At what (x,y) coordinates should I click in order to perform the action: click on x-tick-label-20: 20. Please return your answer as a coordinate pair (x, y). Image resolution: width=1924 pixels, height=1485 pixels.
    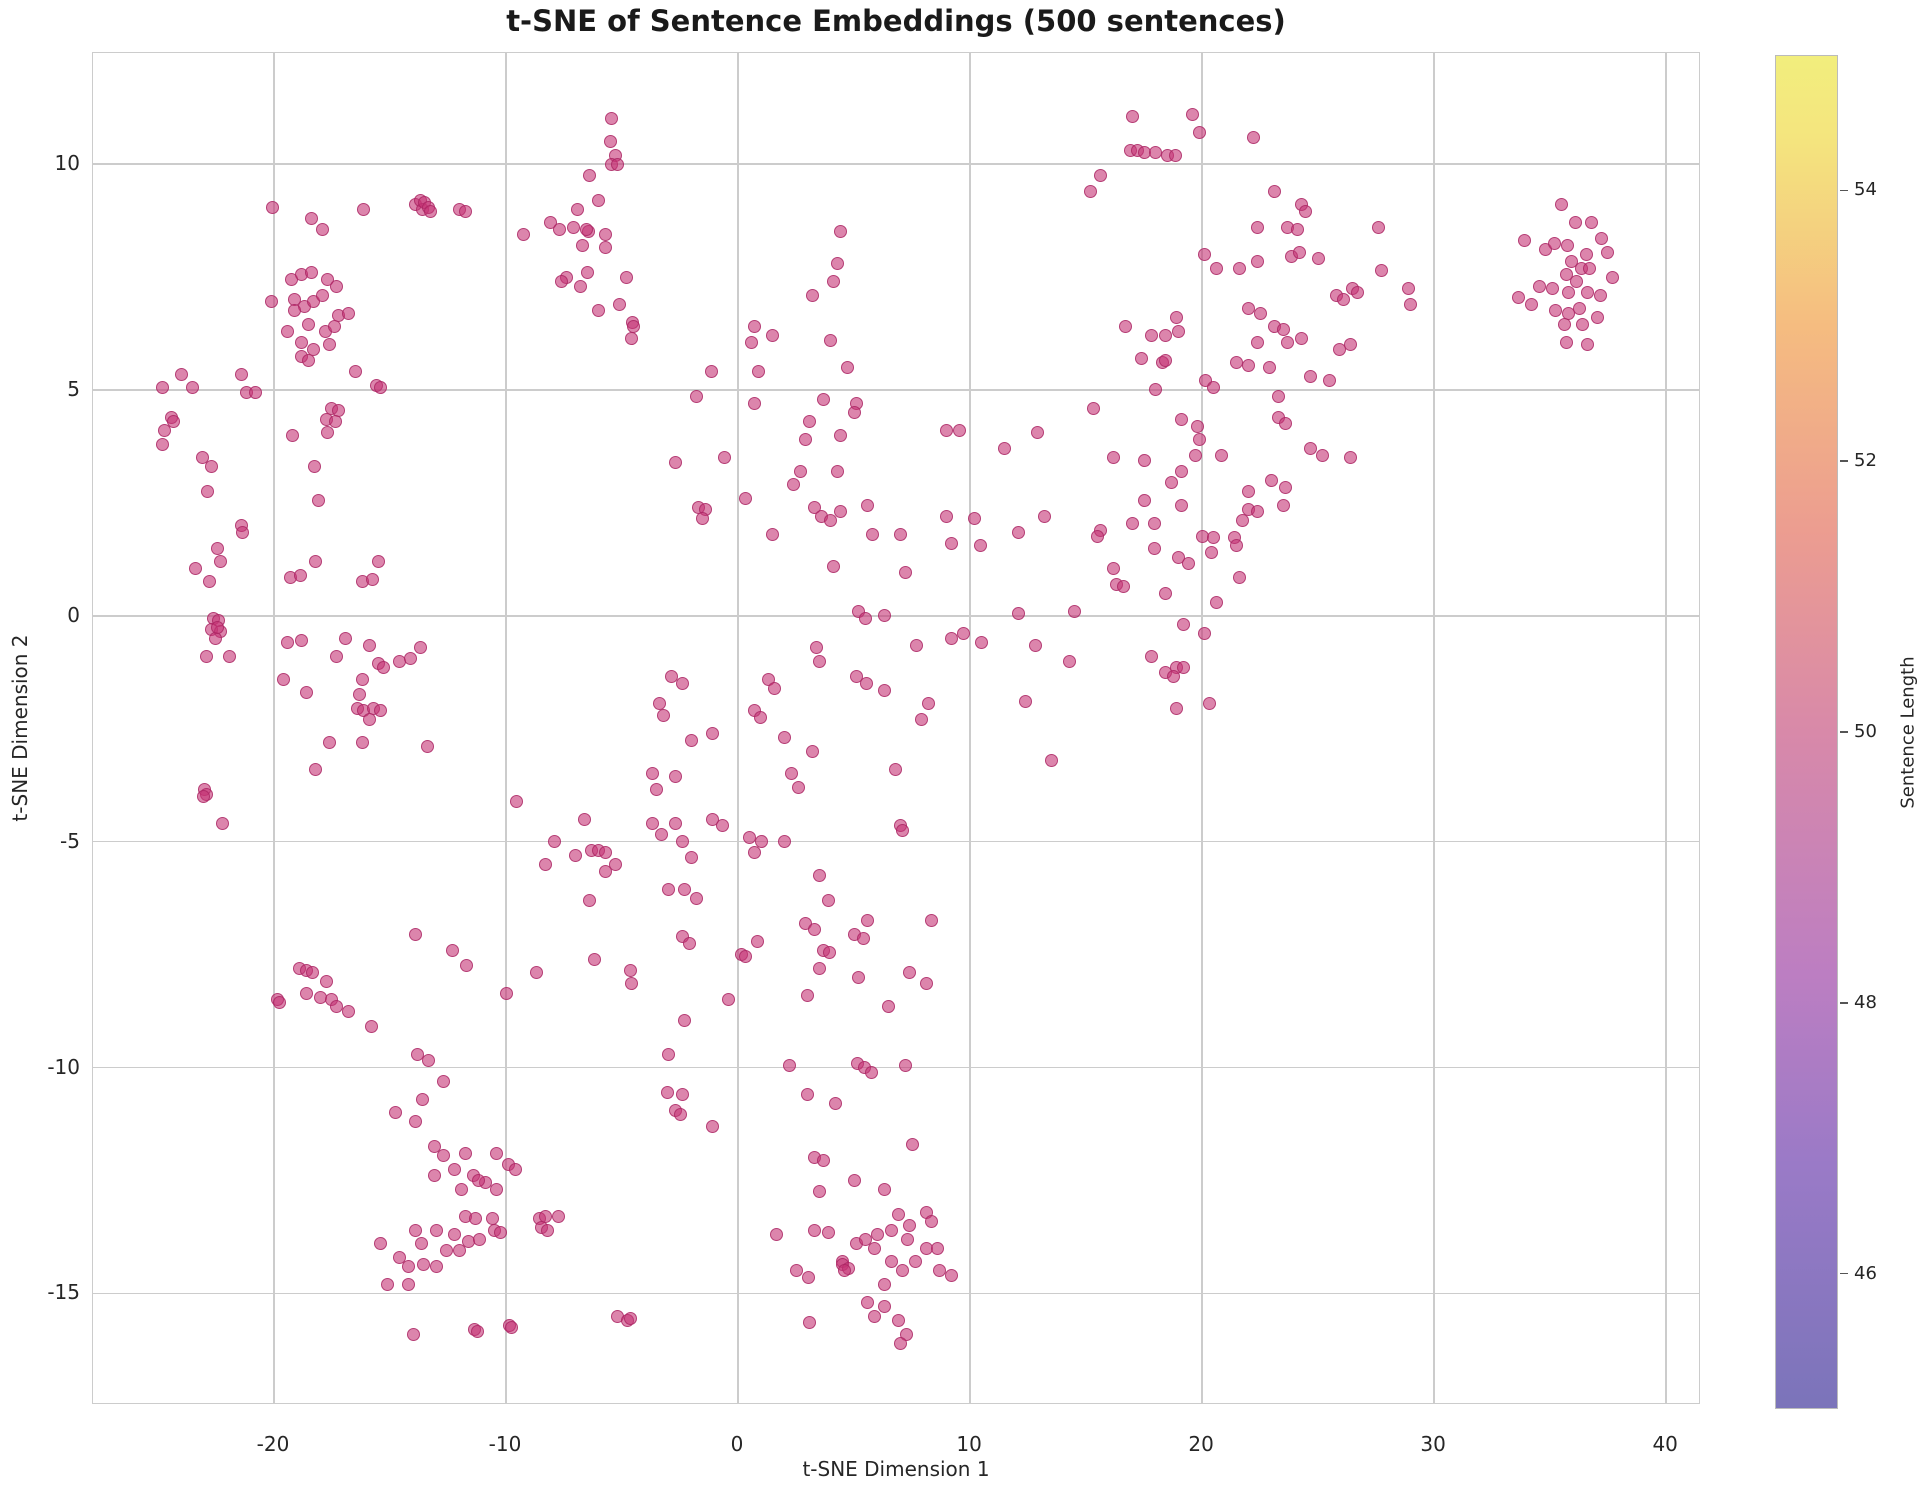
    Looking at the image, I should click on (1201, 1444).